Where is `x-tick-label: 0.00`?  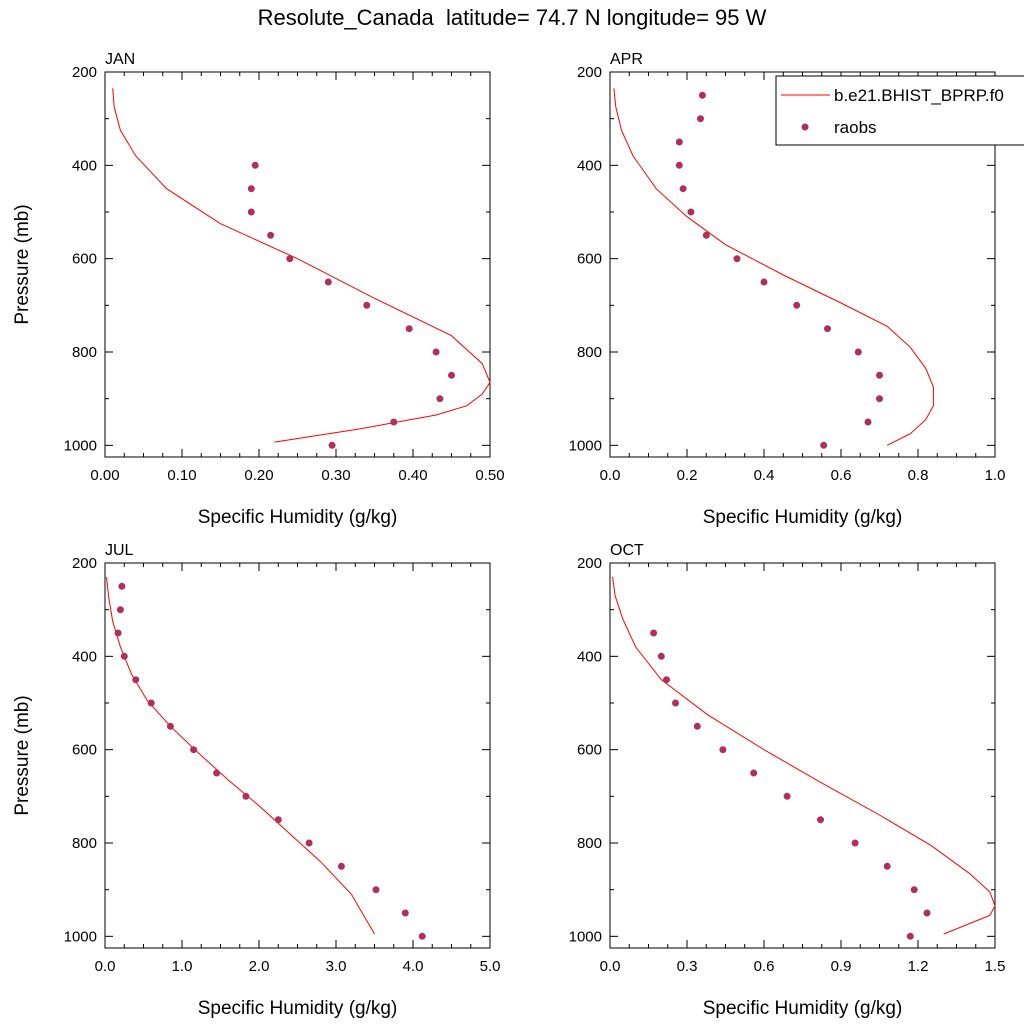
x-tick-label: 0.00 is located at coordinates (104, 475).